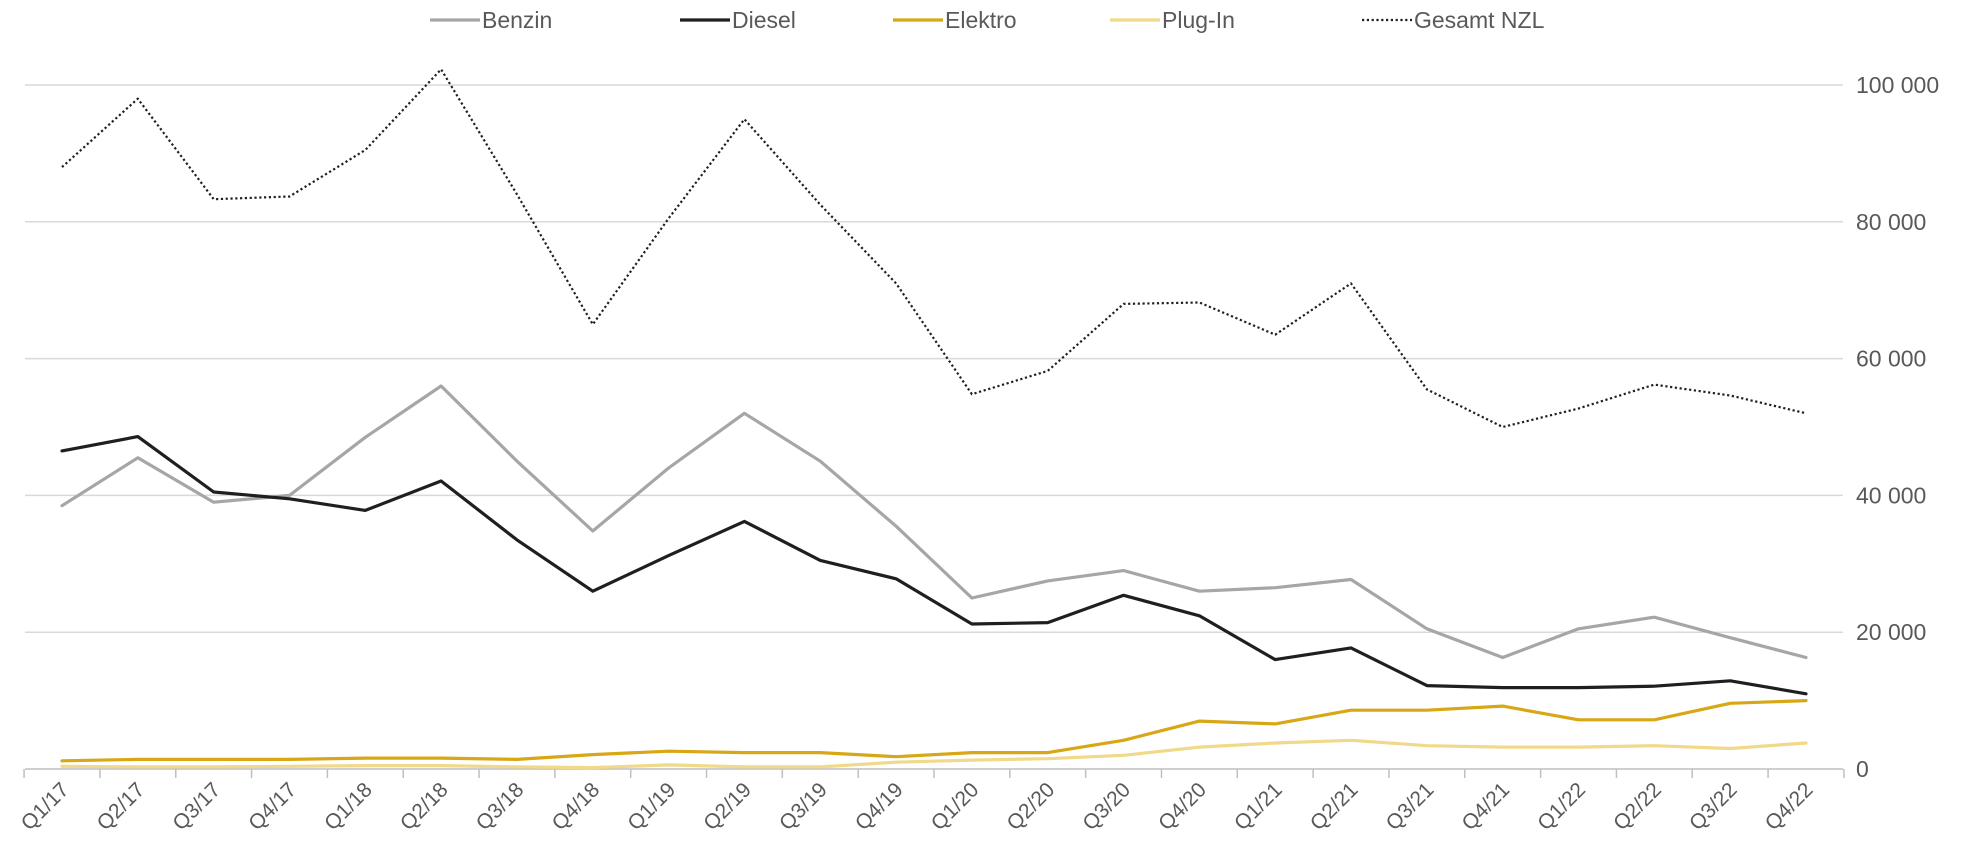  What do you see at coordinates (424, 806) in the screenshot?
I see `x-tick-label: Q2/18` at bounding box center [424, 806].